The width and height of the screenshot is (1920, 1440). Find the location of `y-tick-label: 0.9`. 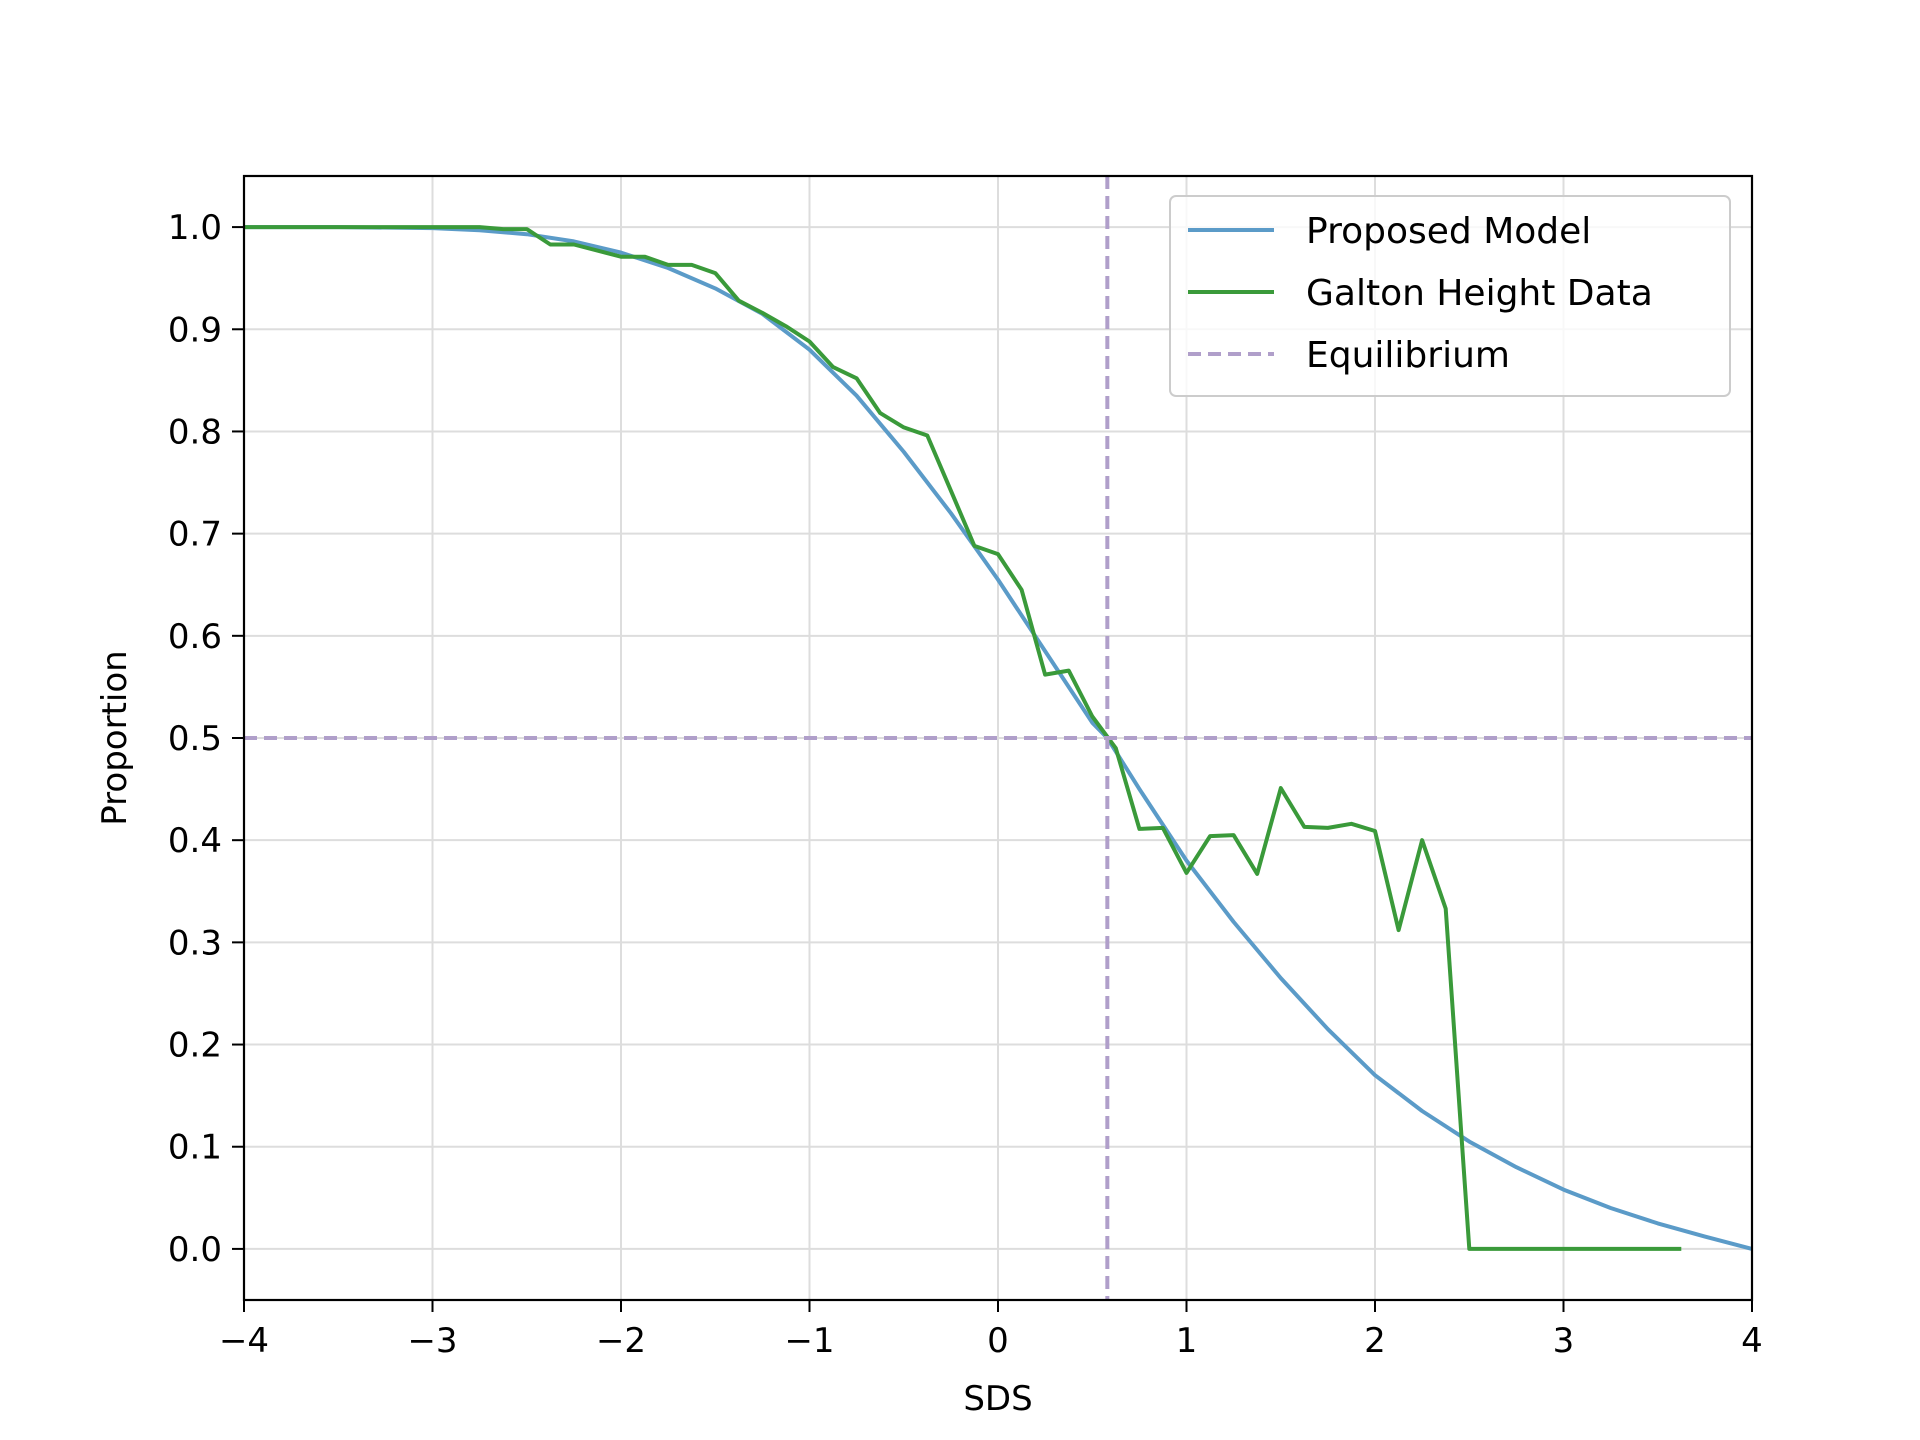

y-tick-label: 0.9 is located at coordinates (195, 330).